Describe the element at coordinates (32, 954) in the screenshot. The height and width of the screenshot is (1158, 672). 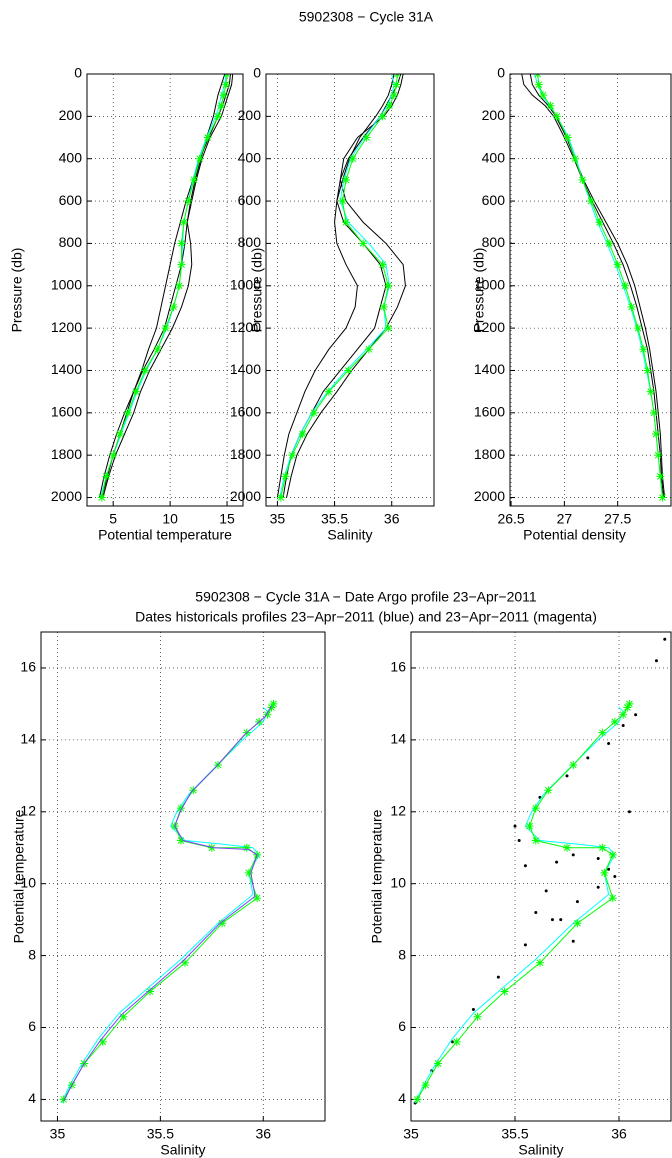
I see `y-tick-label: 8` at that location.